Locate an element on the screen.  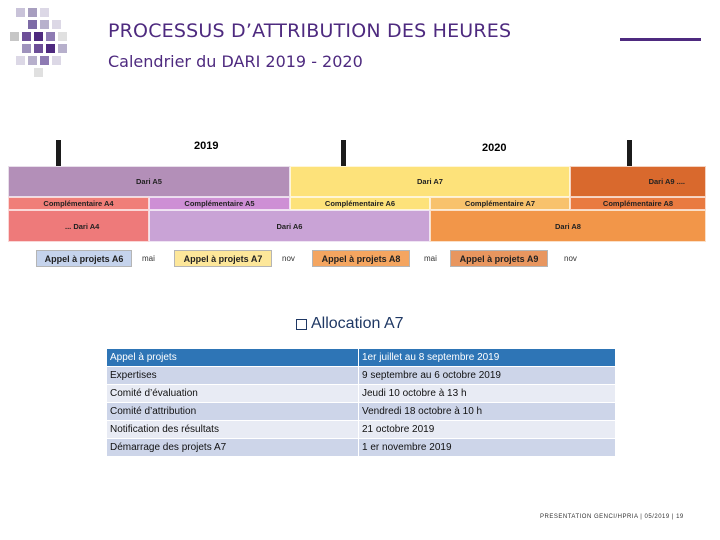
table-cell-step: Comité d’évaluation is located at coordinates (232, 393).